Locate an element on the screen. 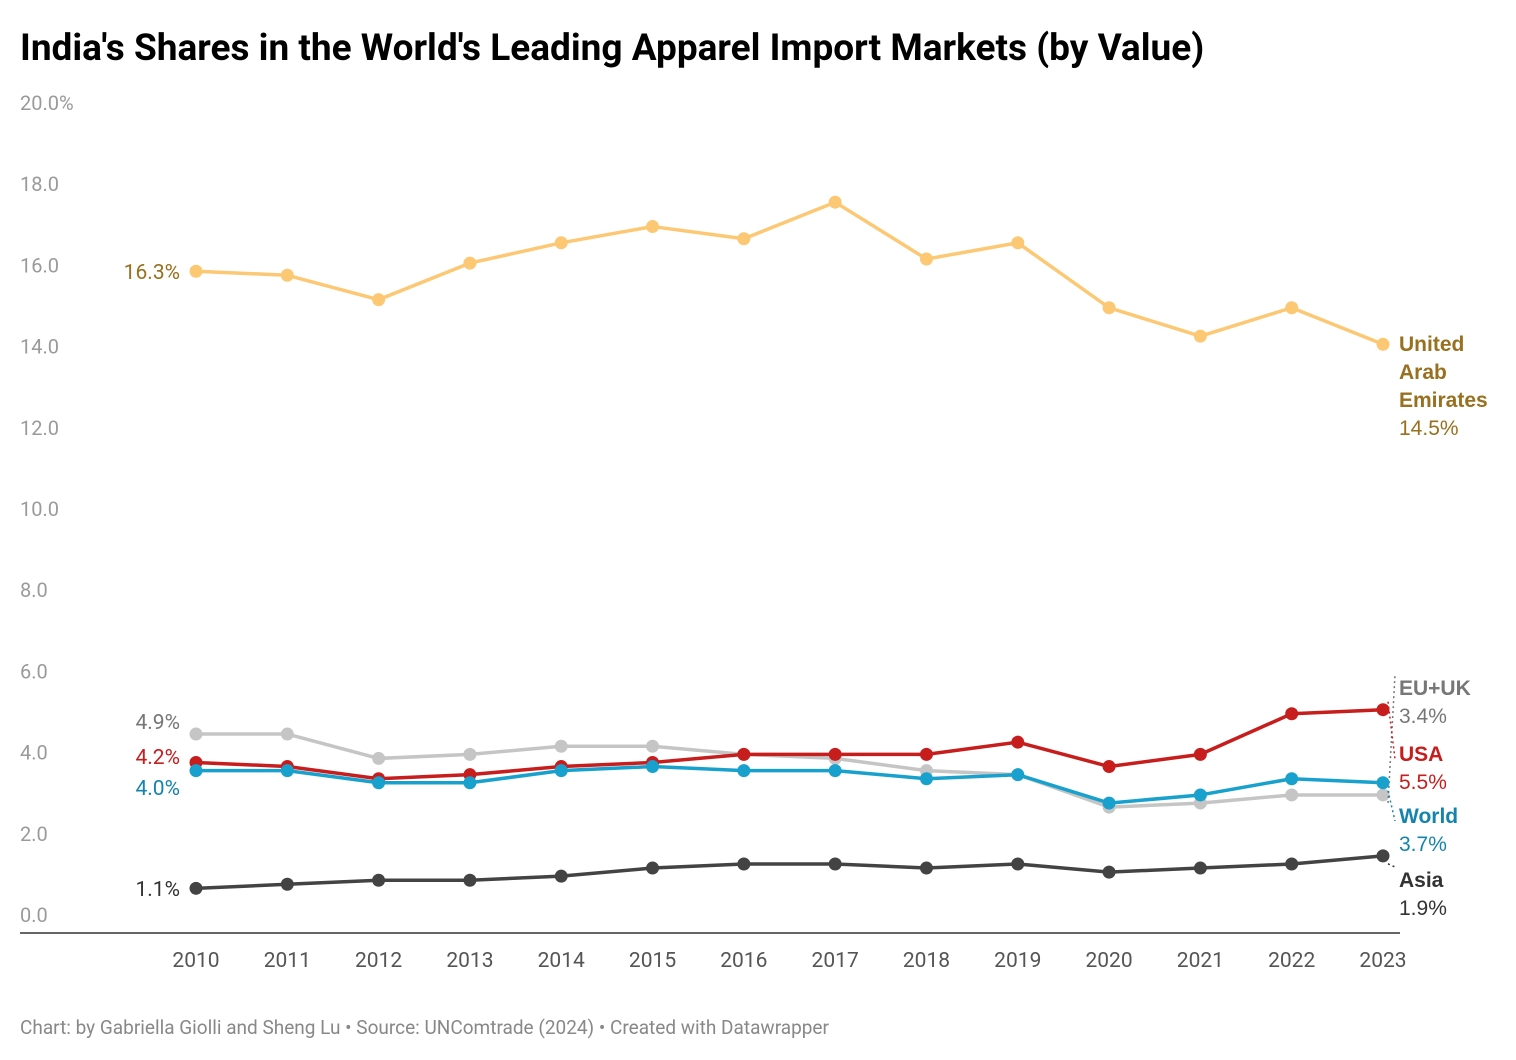 The height and width of the screenshot is (1060, 1516). y-tick-label: 12.0 is located at coordinates (39, 428).